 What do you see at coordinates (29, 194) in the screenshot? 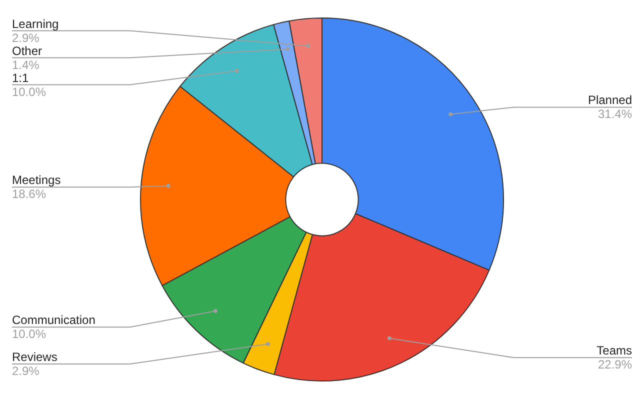
I see `data-label: 18.6%` at bounding box center [29, 194].